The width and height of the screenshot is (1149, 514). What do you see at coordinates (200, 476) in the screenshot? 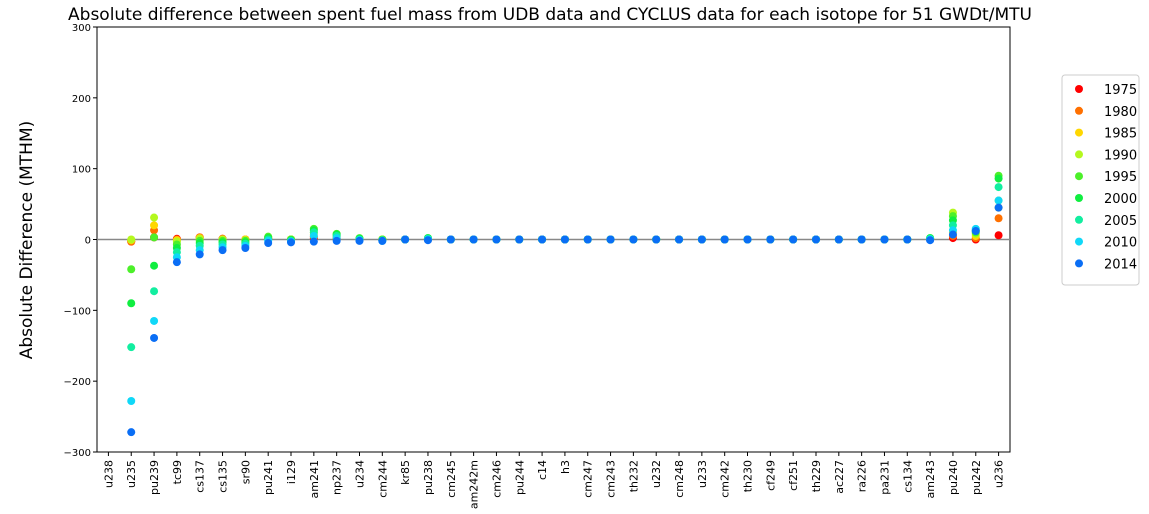
I see `x-tick-label: cs137` at bounding box center [200, 476].